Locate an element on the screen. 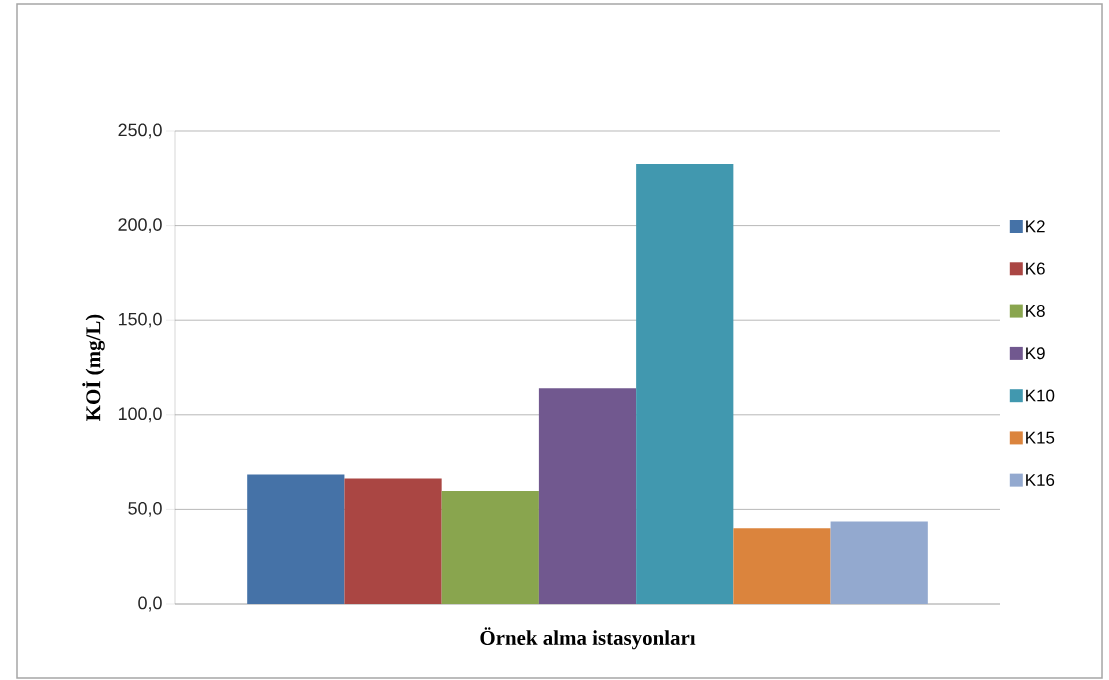 The height and width of the screenshot is (680, 1109). y-tick-label: 0,0 is located at coordinates (150, 604).